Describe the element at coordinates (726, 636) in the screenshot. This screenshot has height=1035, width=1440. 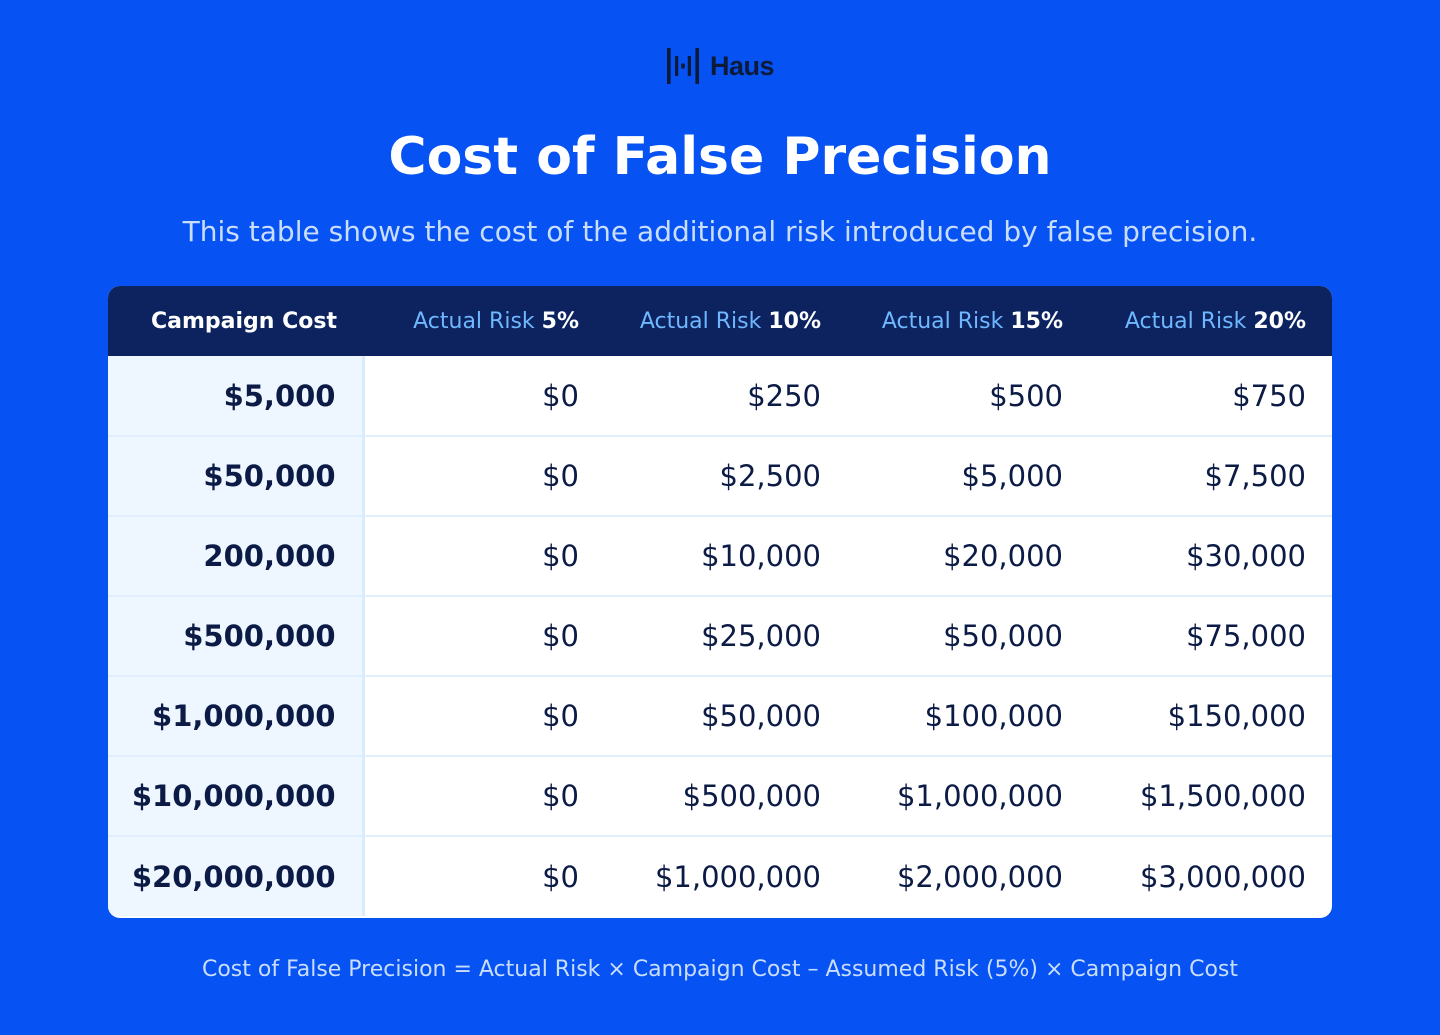
I see `table-cell: $25,000` at that location.